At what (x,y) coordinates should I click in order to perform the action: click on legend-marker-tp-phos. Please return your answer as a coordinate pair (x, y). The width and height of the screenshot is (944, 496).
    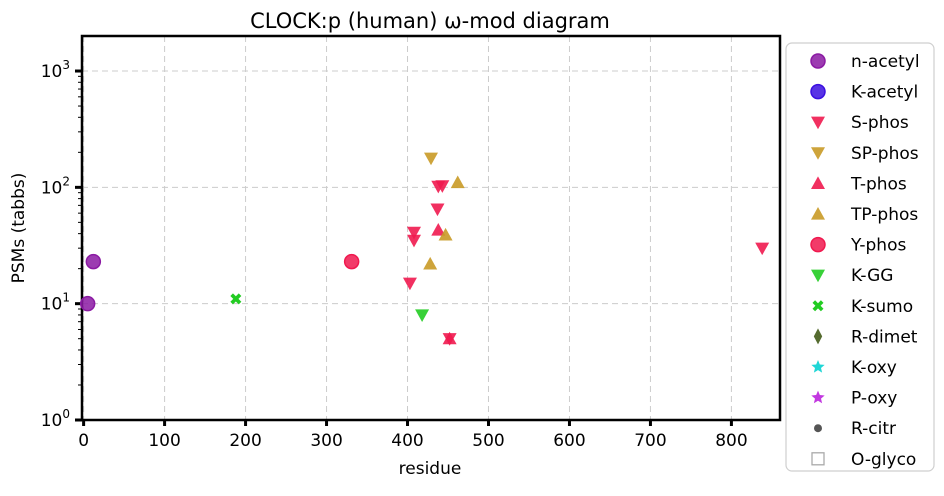
    Looking at the image, I should click on (818, 213).